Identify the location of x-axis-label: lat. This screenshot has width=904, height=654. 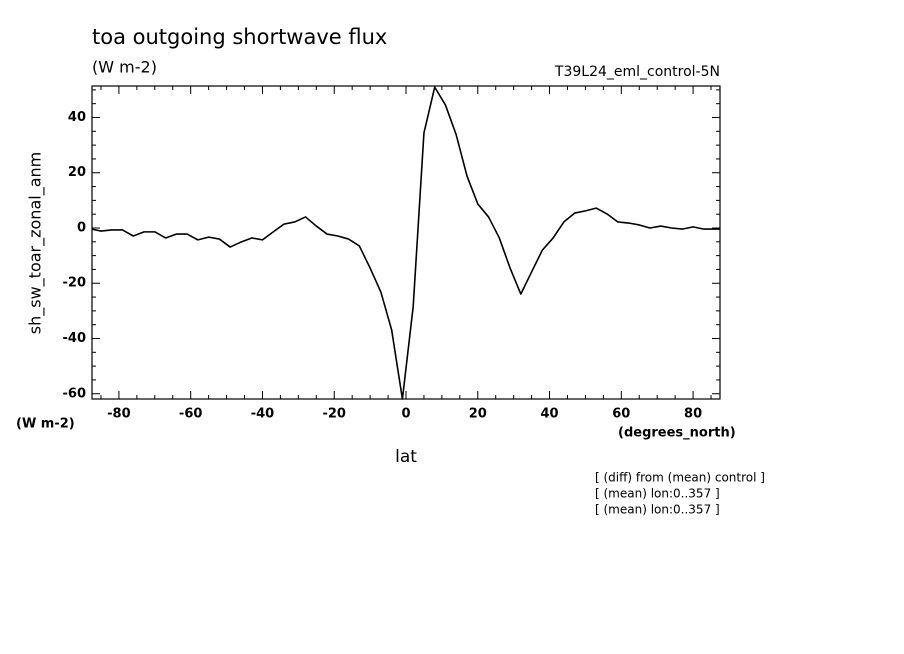
(406, 457).